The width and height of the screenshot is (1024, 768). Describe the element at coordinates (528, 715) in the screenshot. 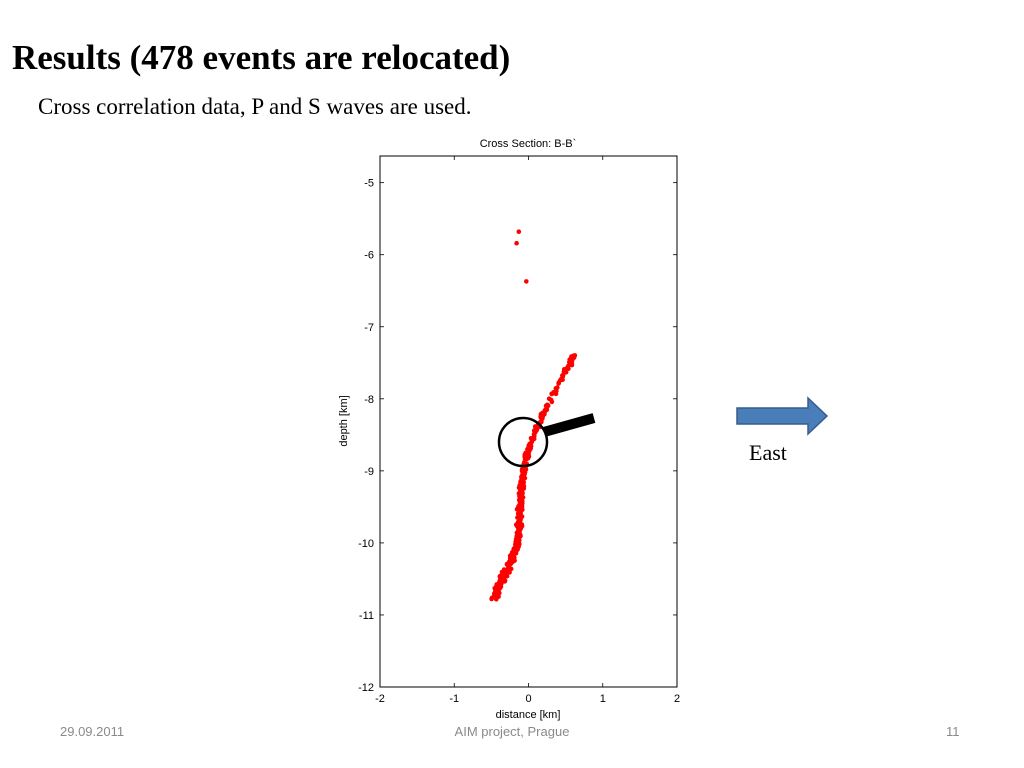

I see `x-axis-label: distance [km]` at that location.